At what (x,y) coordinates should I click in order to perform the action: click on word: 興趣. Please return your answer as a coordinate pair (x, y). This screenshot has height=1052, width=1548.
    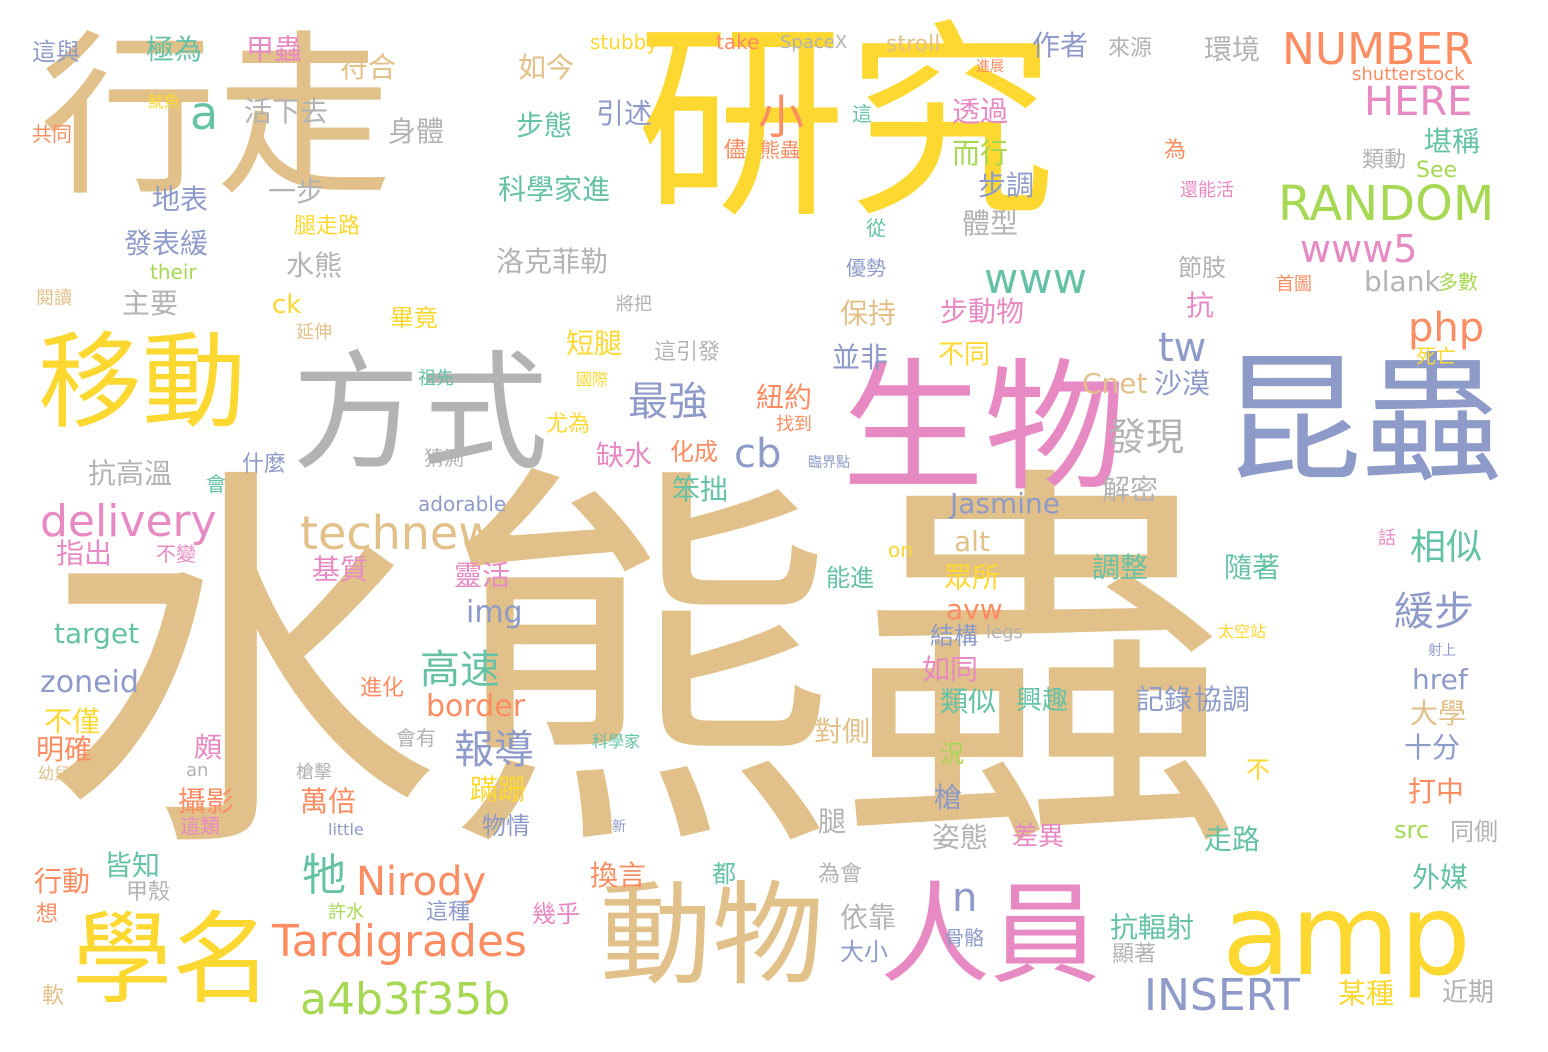
    Looking at the image, I should click on (1042, 701).